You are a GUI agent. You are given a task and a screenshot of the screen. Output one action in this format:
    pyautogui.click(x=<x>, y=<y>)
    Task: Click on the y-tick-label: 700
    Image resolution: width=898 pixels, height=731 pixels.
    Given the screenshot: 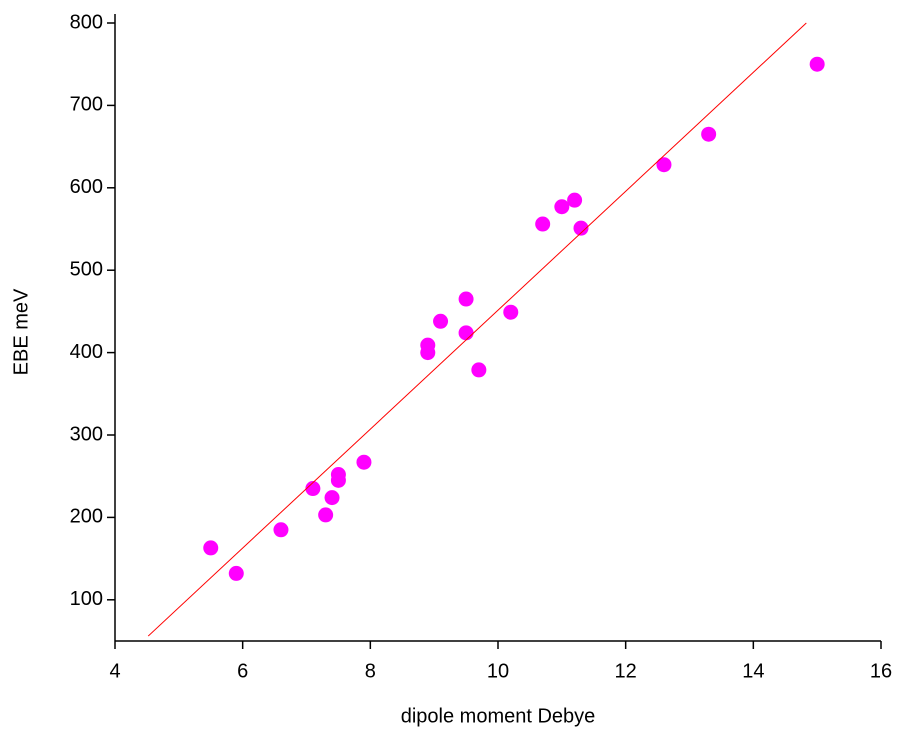 What is the action you would take?
    pyautogui.click(x=86, y=105)
    